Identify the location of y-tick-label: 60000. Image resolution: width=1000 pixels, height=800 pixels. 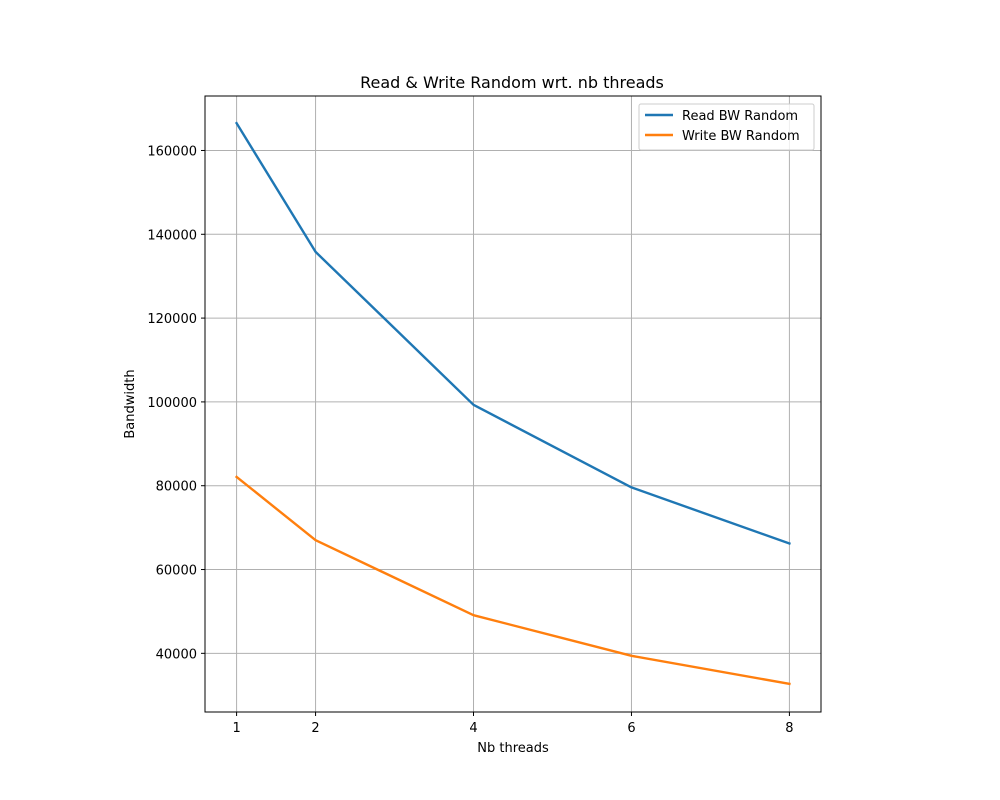
(176, 571).